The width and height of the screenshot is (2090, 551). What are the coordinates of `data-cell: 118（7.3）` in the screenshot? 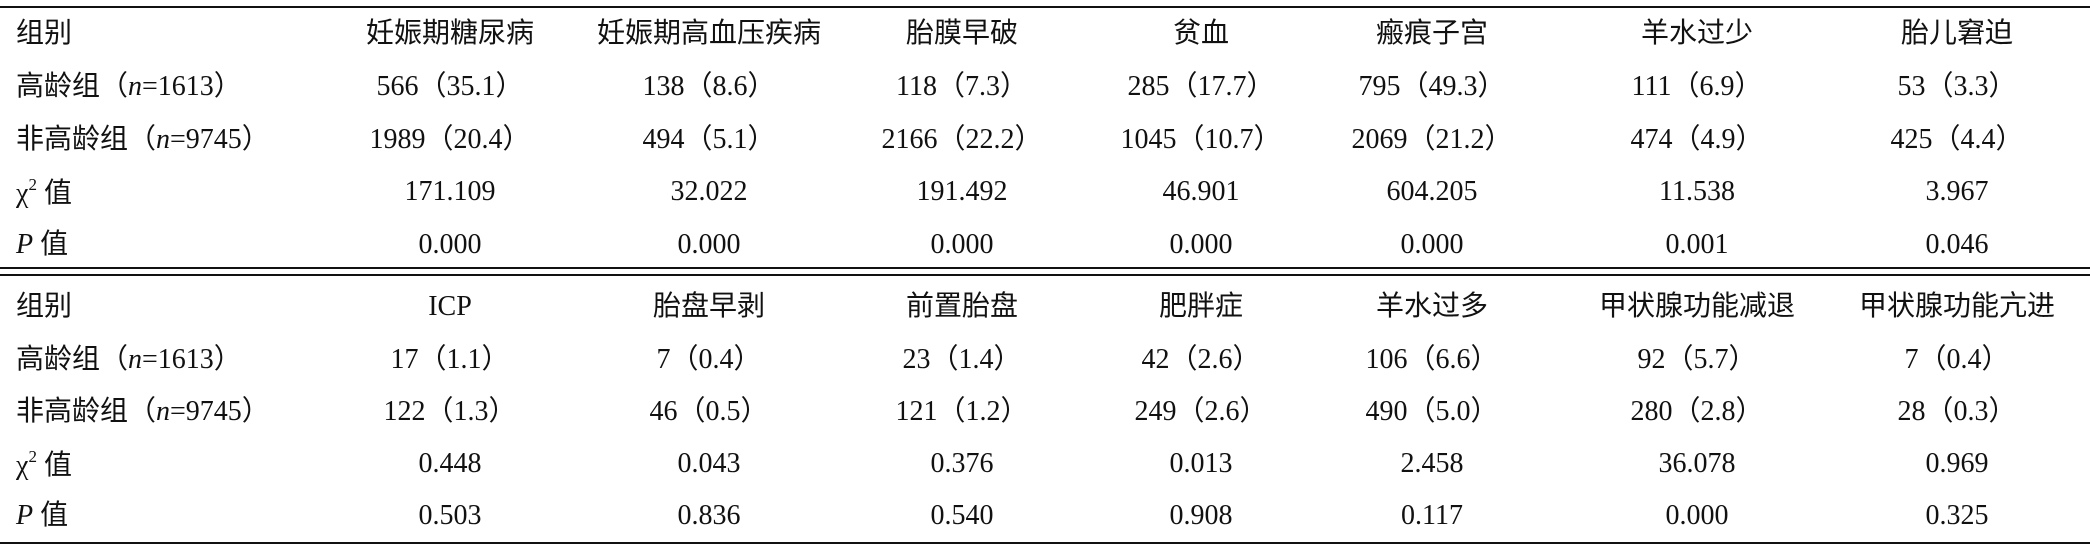 It's located at (962, 87).